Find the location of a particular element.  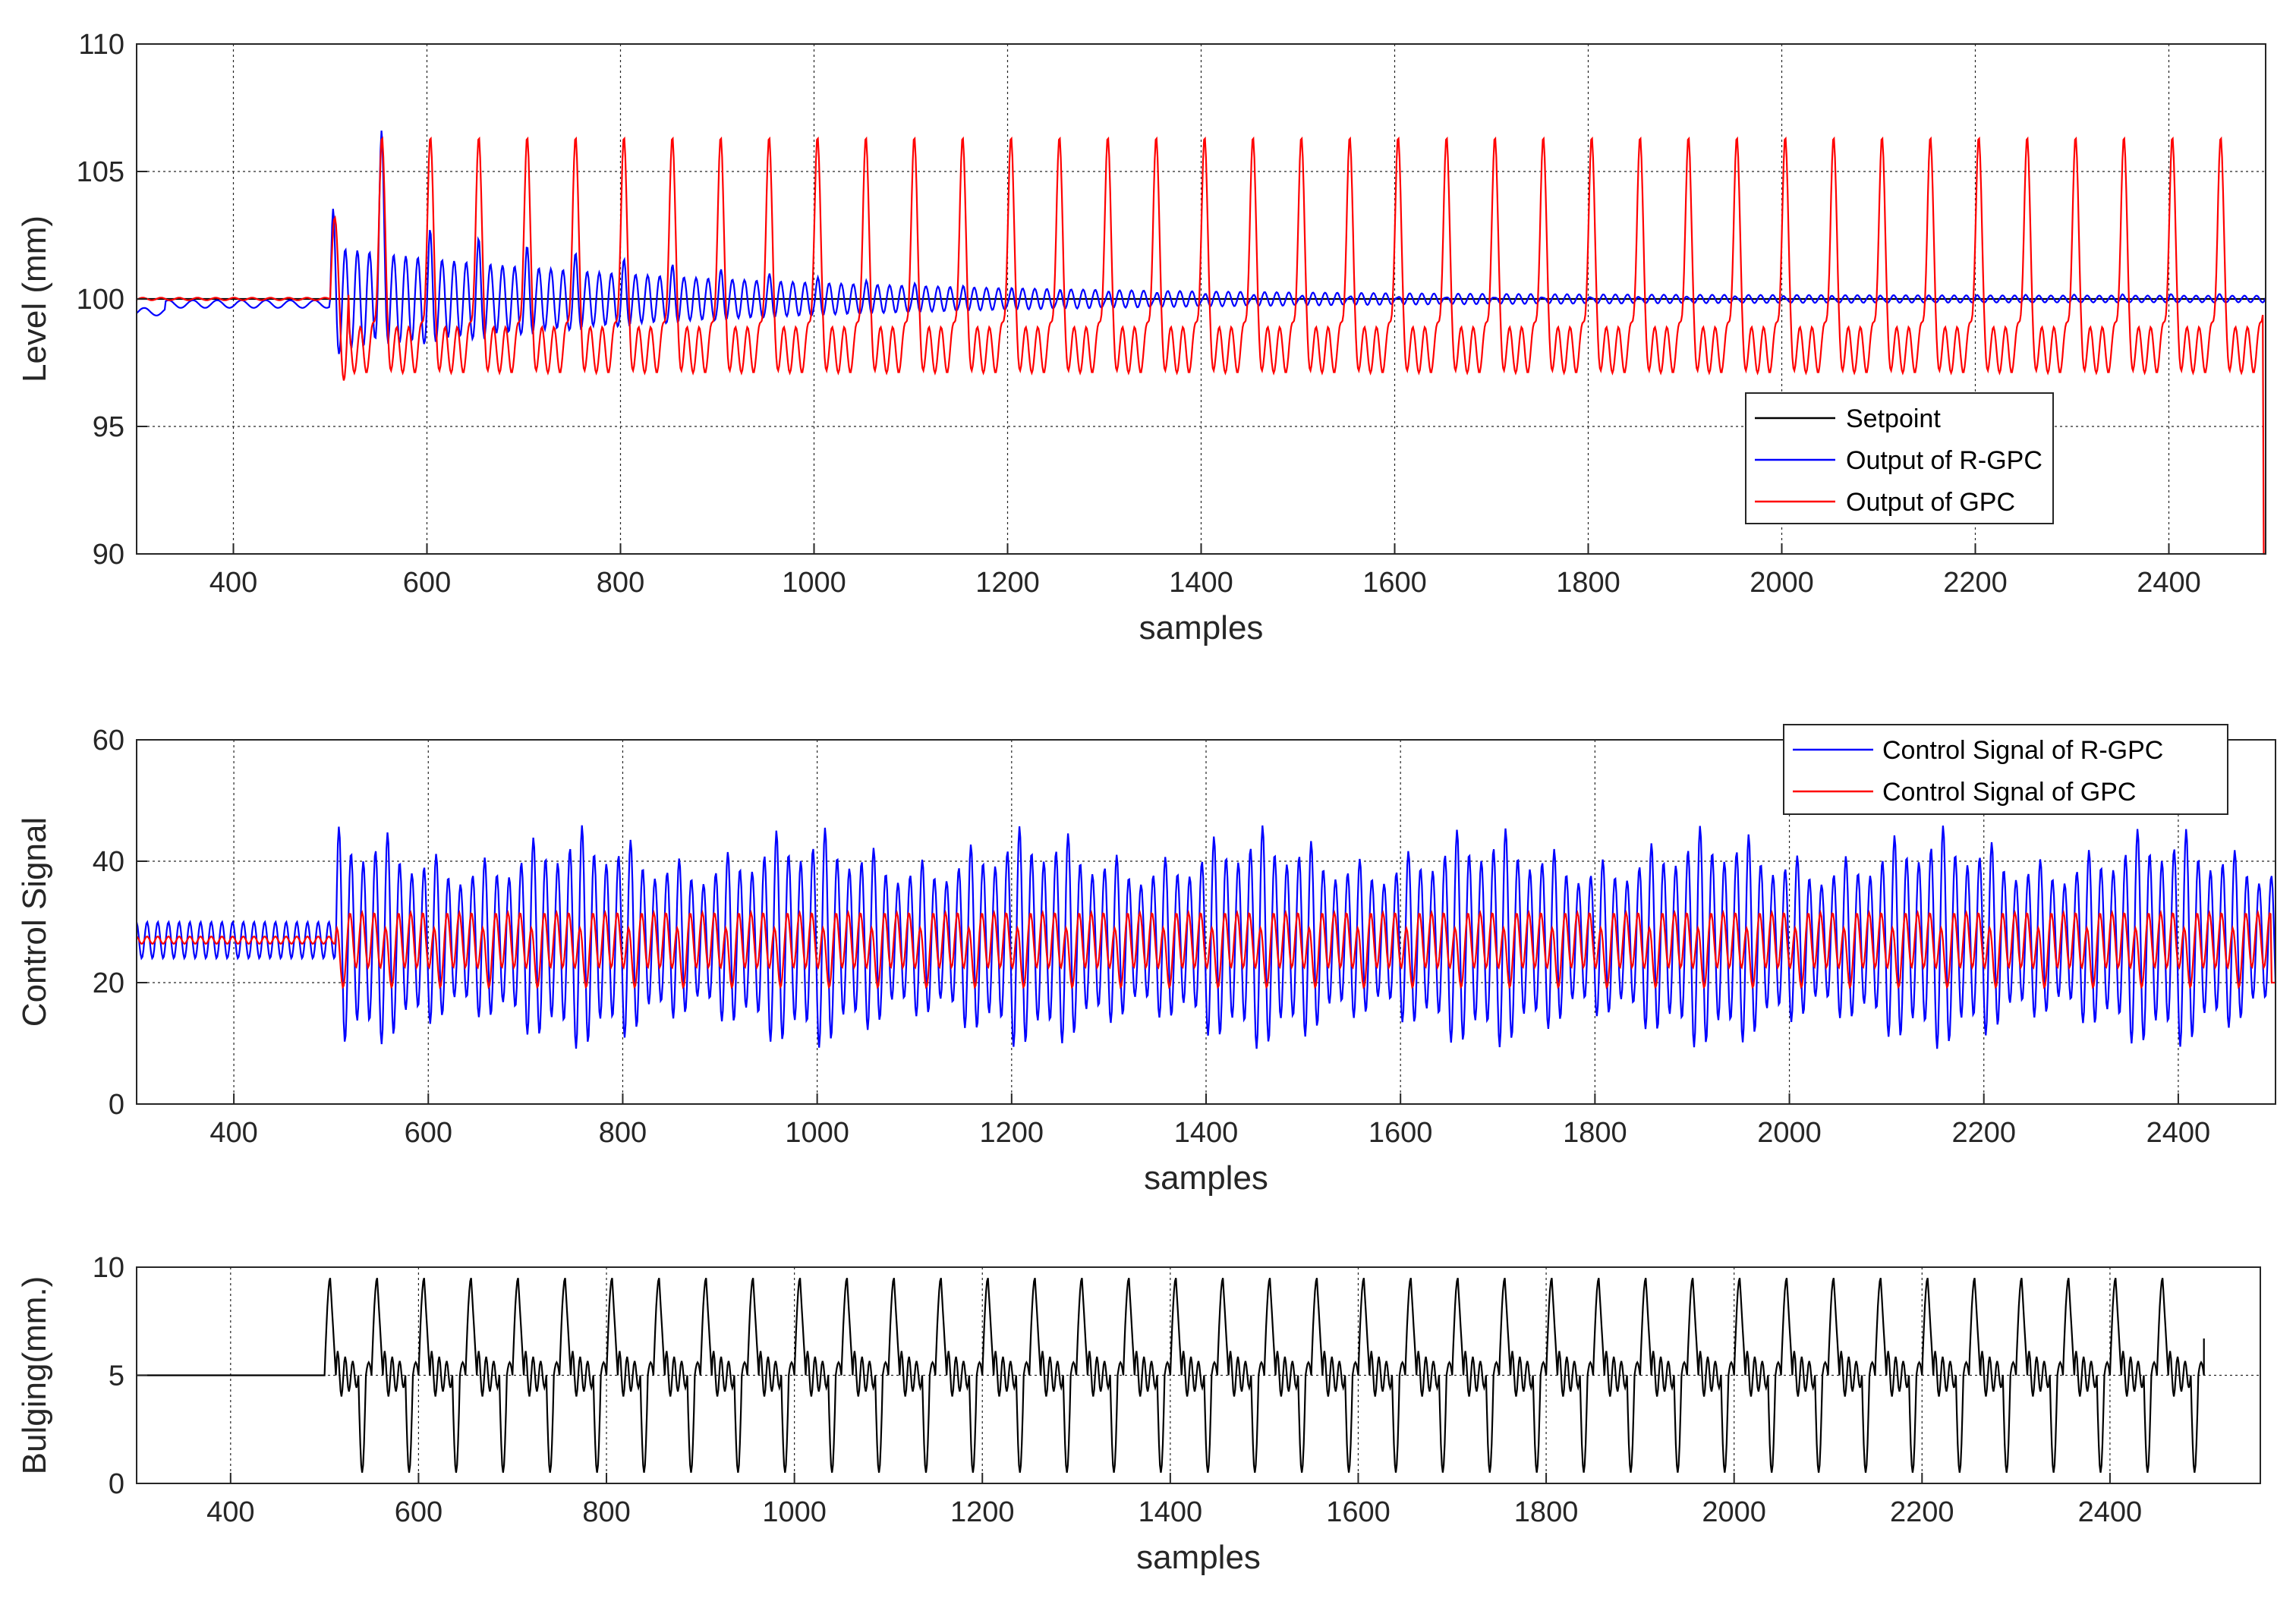

legend-label: Control Signal of GPC is located at coordinates (2009, 793).